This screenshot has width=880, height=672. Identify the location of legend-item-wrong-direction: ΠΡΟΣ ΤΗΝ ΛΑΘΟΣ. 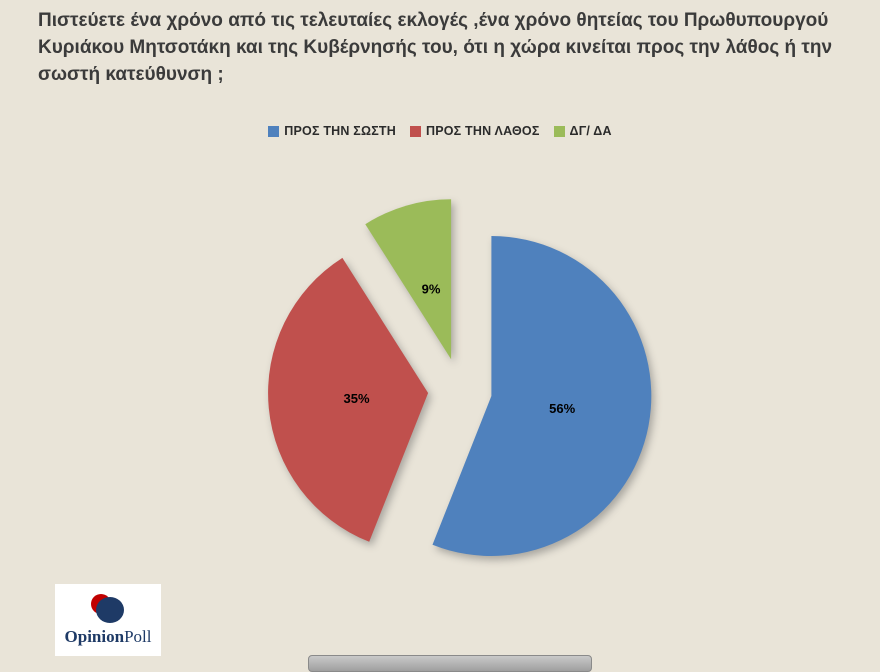
(474, 131).